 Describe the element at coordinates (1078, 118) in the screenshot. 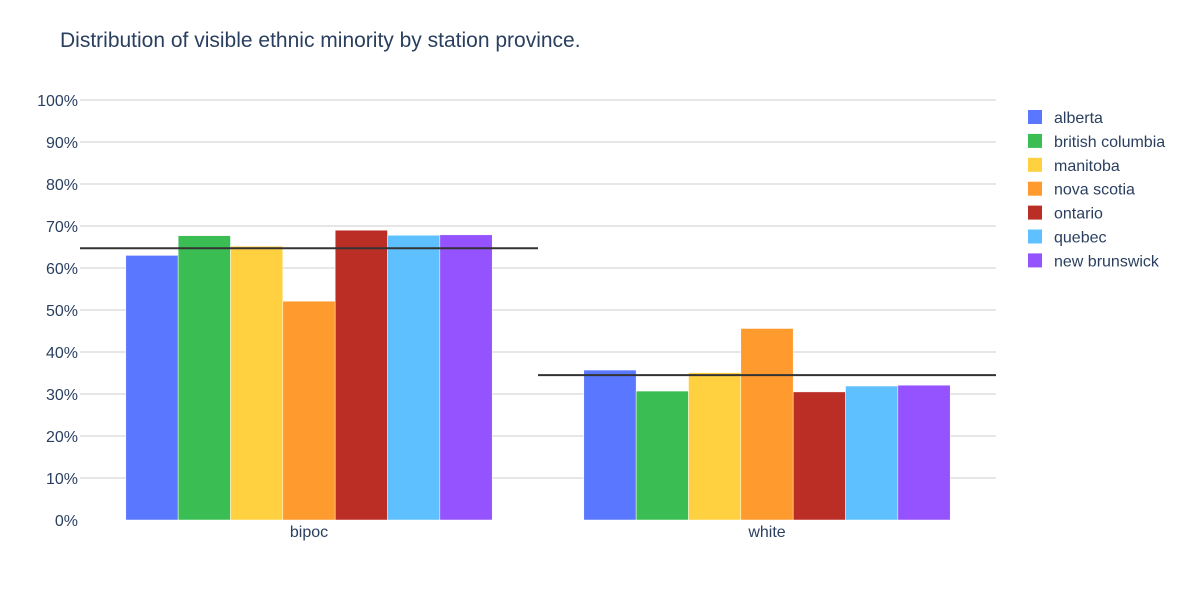

I see `legend-label: alberta` at that location.